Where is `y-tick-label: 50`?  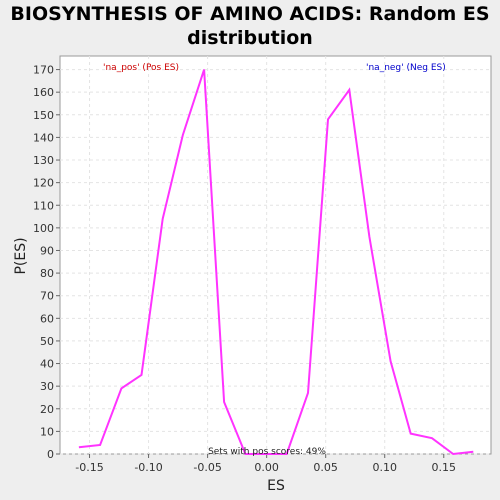
y-tick-label: 50 is located at coordinates (47, 341).